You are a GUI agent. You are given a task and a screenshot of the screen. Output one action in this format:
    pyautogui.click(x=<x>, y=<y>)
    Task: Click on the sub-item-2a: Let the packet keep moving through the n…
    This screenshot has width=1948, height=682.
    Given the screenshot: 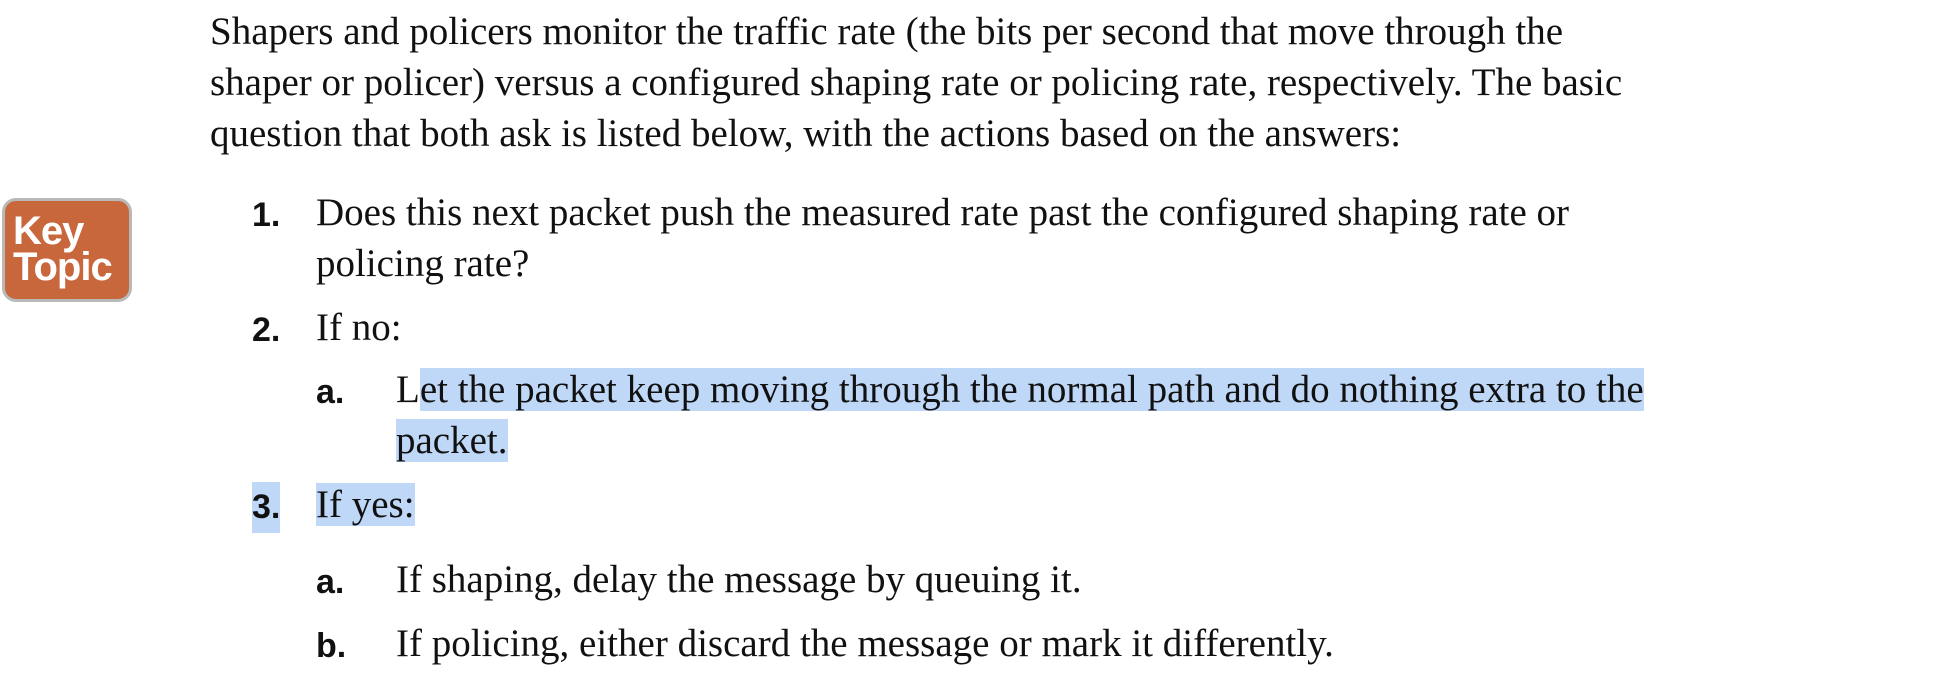 What is the action you would take?
    pyautogui.click(x=1166, y=415)
    